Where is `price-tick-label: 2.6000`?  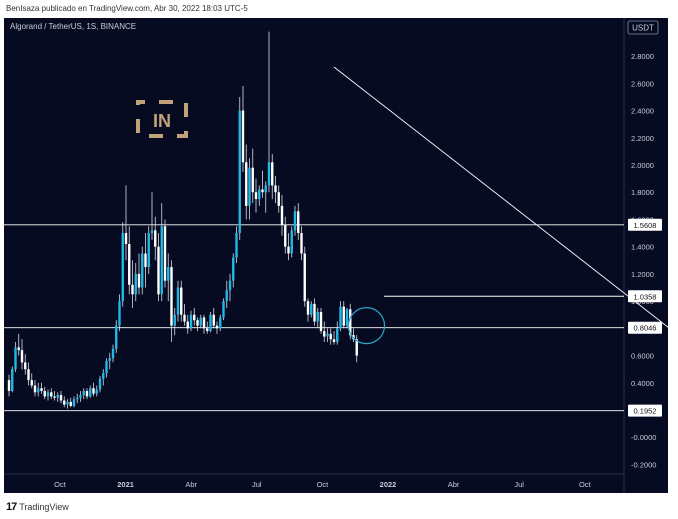 price-tick-label: 2.6000 is located at coordinates (642, 83).